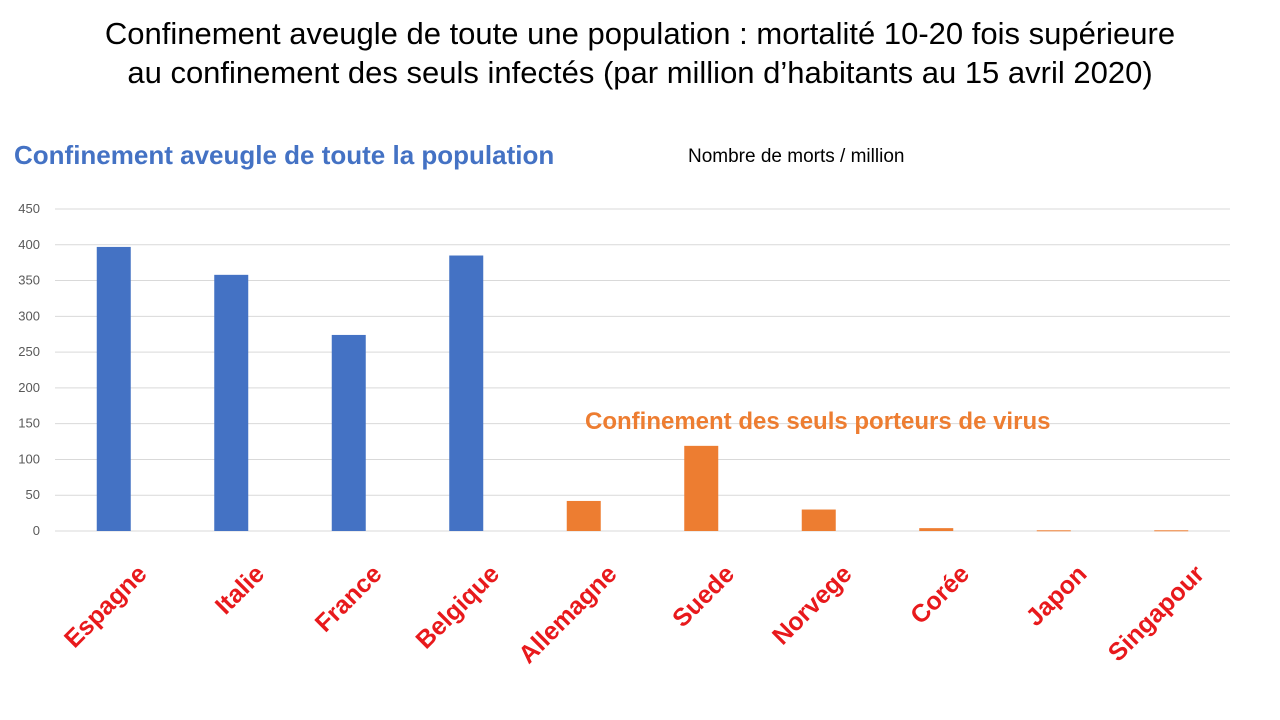 This screenshot has height=720, width=1280. What do you see at coordinates (818, 421) in the screenshot?
I see `group-label-infected-only-lockdown: Confinement des seuls porteurs de virus` at bounding box center [818, 421].